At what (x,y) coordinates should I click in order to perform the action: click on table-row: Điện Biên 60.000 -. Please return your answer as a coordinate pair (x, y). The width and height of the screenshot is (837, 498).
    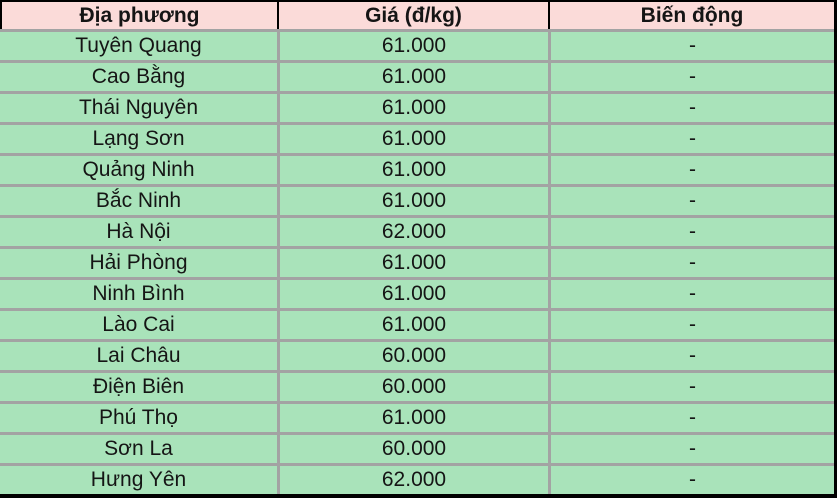
    Looking at the image, I should click on (417, 385).